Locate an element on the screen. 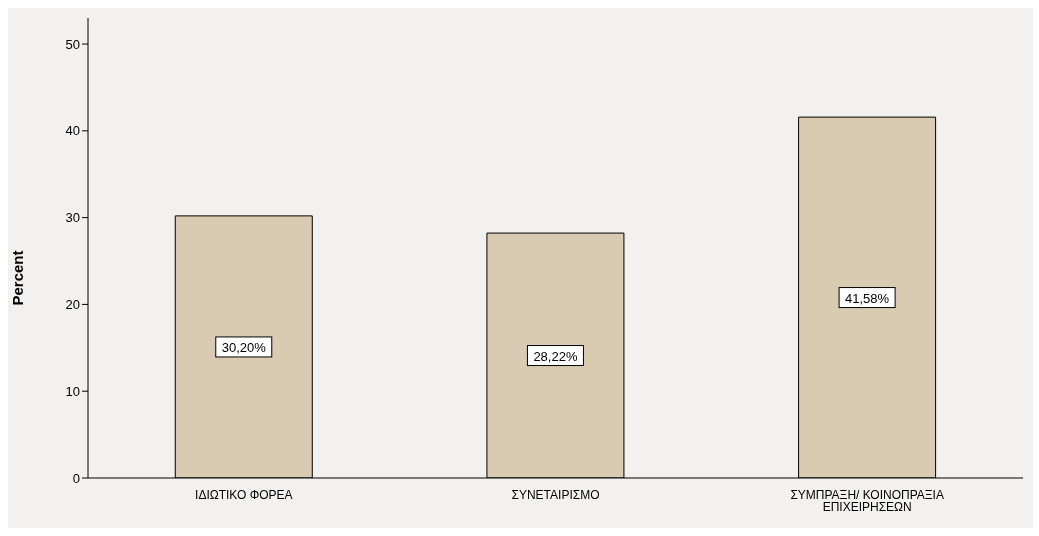 Image resolution: width=1039 pixels, height=536 pixels. y-tick-label: 20 is located at coordinates (72, 305).